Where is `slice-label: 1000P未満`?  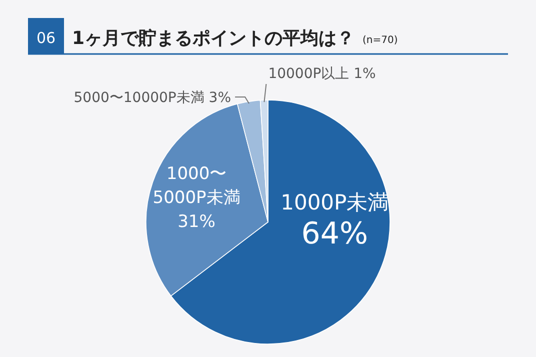 slice-label: 1000P未満 is located at coordinates (334, 202).